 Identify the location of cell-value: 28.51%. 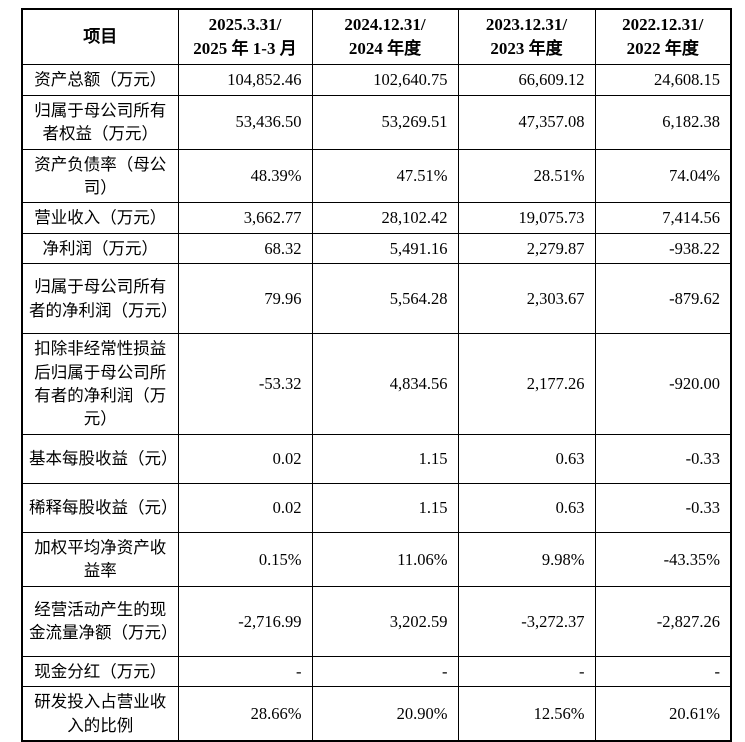
(526, 176).